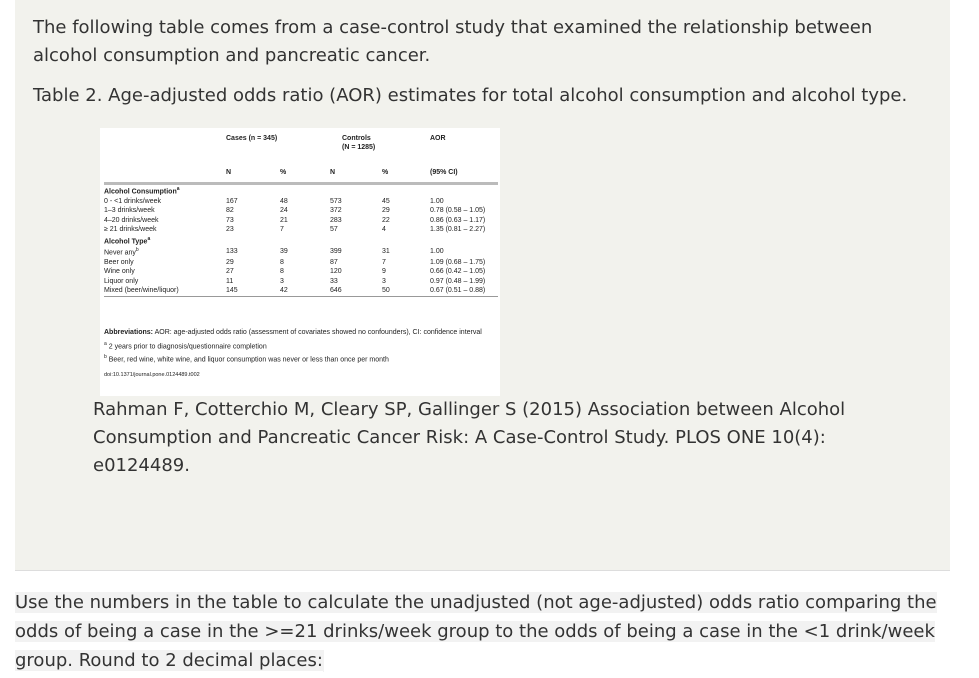 This screenshot has height=678, width=979. I want to click on header-cell: N, so click(229, 172).